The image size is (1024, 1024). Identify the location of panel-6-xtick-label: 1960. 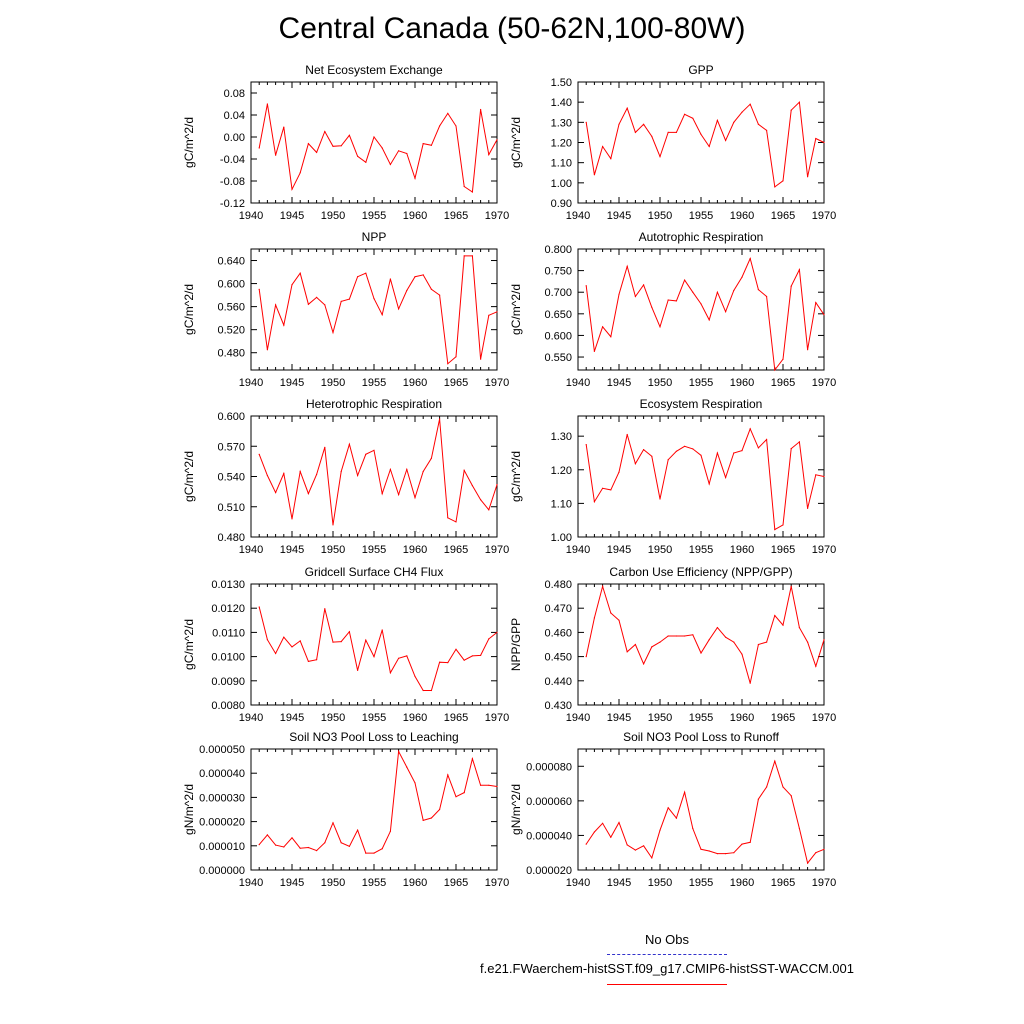
(742, 550).